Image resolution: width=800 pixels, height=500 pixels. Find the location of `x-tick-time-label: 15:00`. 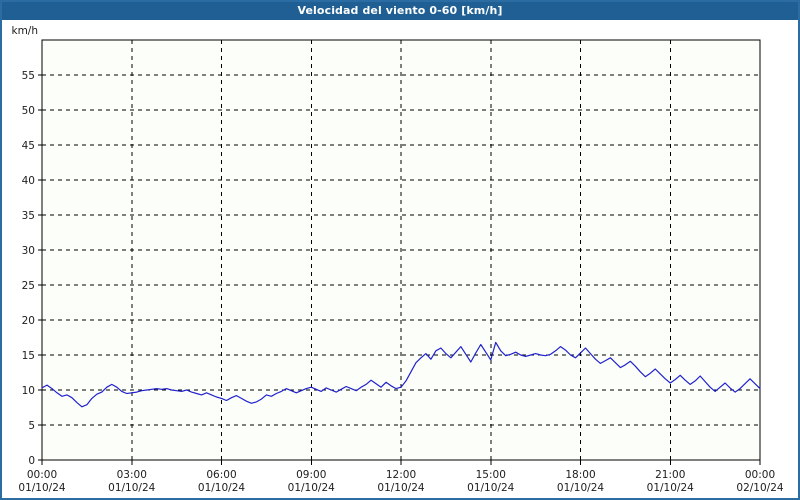

x-tick-time-label: 15:00 is located at coordinates (491, 475).